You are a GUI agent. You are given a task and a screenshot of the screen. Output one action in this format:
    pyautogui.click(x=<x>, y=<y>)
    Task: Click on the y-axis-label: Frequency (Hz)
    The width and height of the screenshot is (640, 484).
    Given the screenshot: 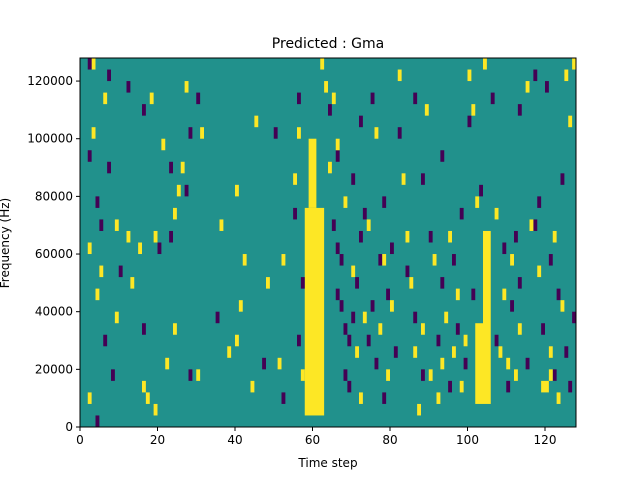 What is the action you would take?
    pyautogui.click(x=6, y=243)
    